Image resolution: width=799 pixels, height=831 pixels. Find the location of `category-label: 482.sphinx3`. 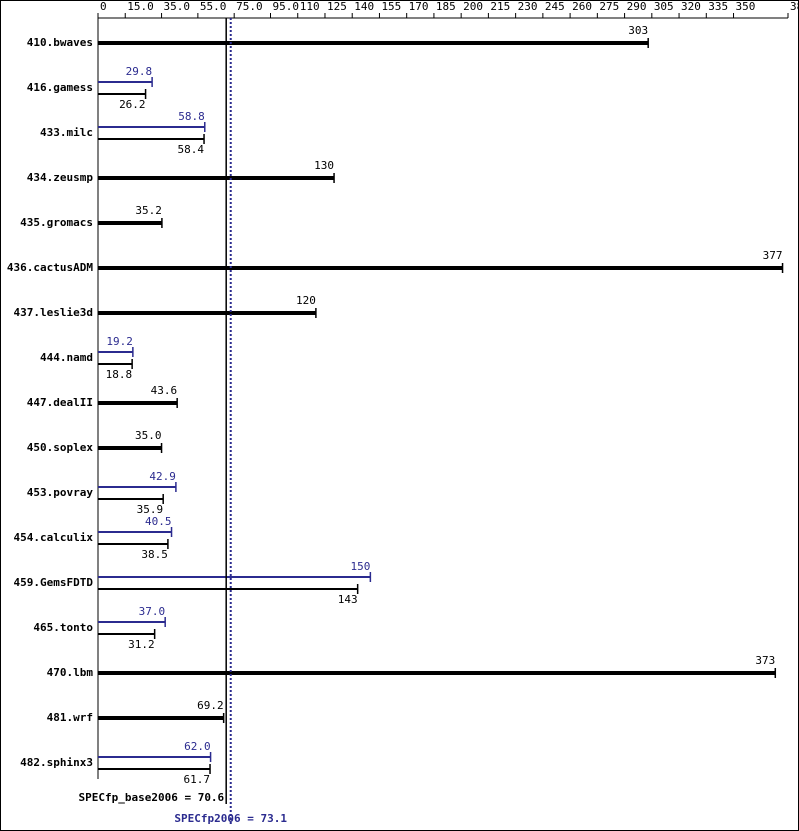

category-label: 482.sphinx3 is located at coordinates (56, 762).